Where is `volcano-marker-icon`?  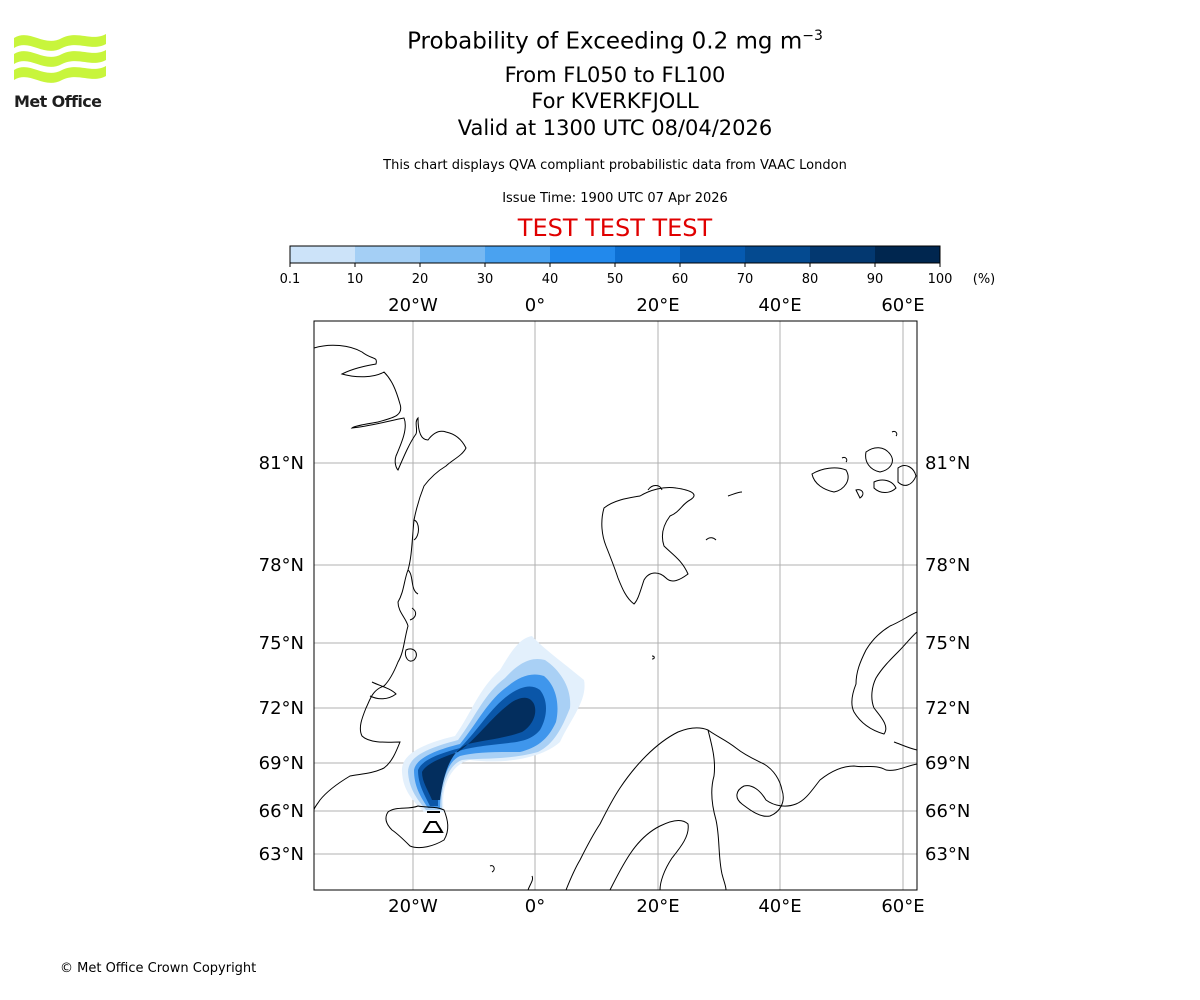
volcano-marker-icon is located at coordinates (433, 822).